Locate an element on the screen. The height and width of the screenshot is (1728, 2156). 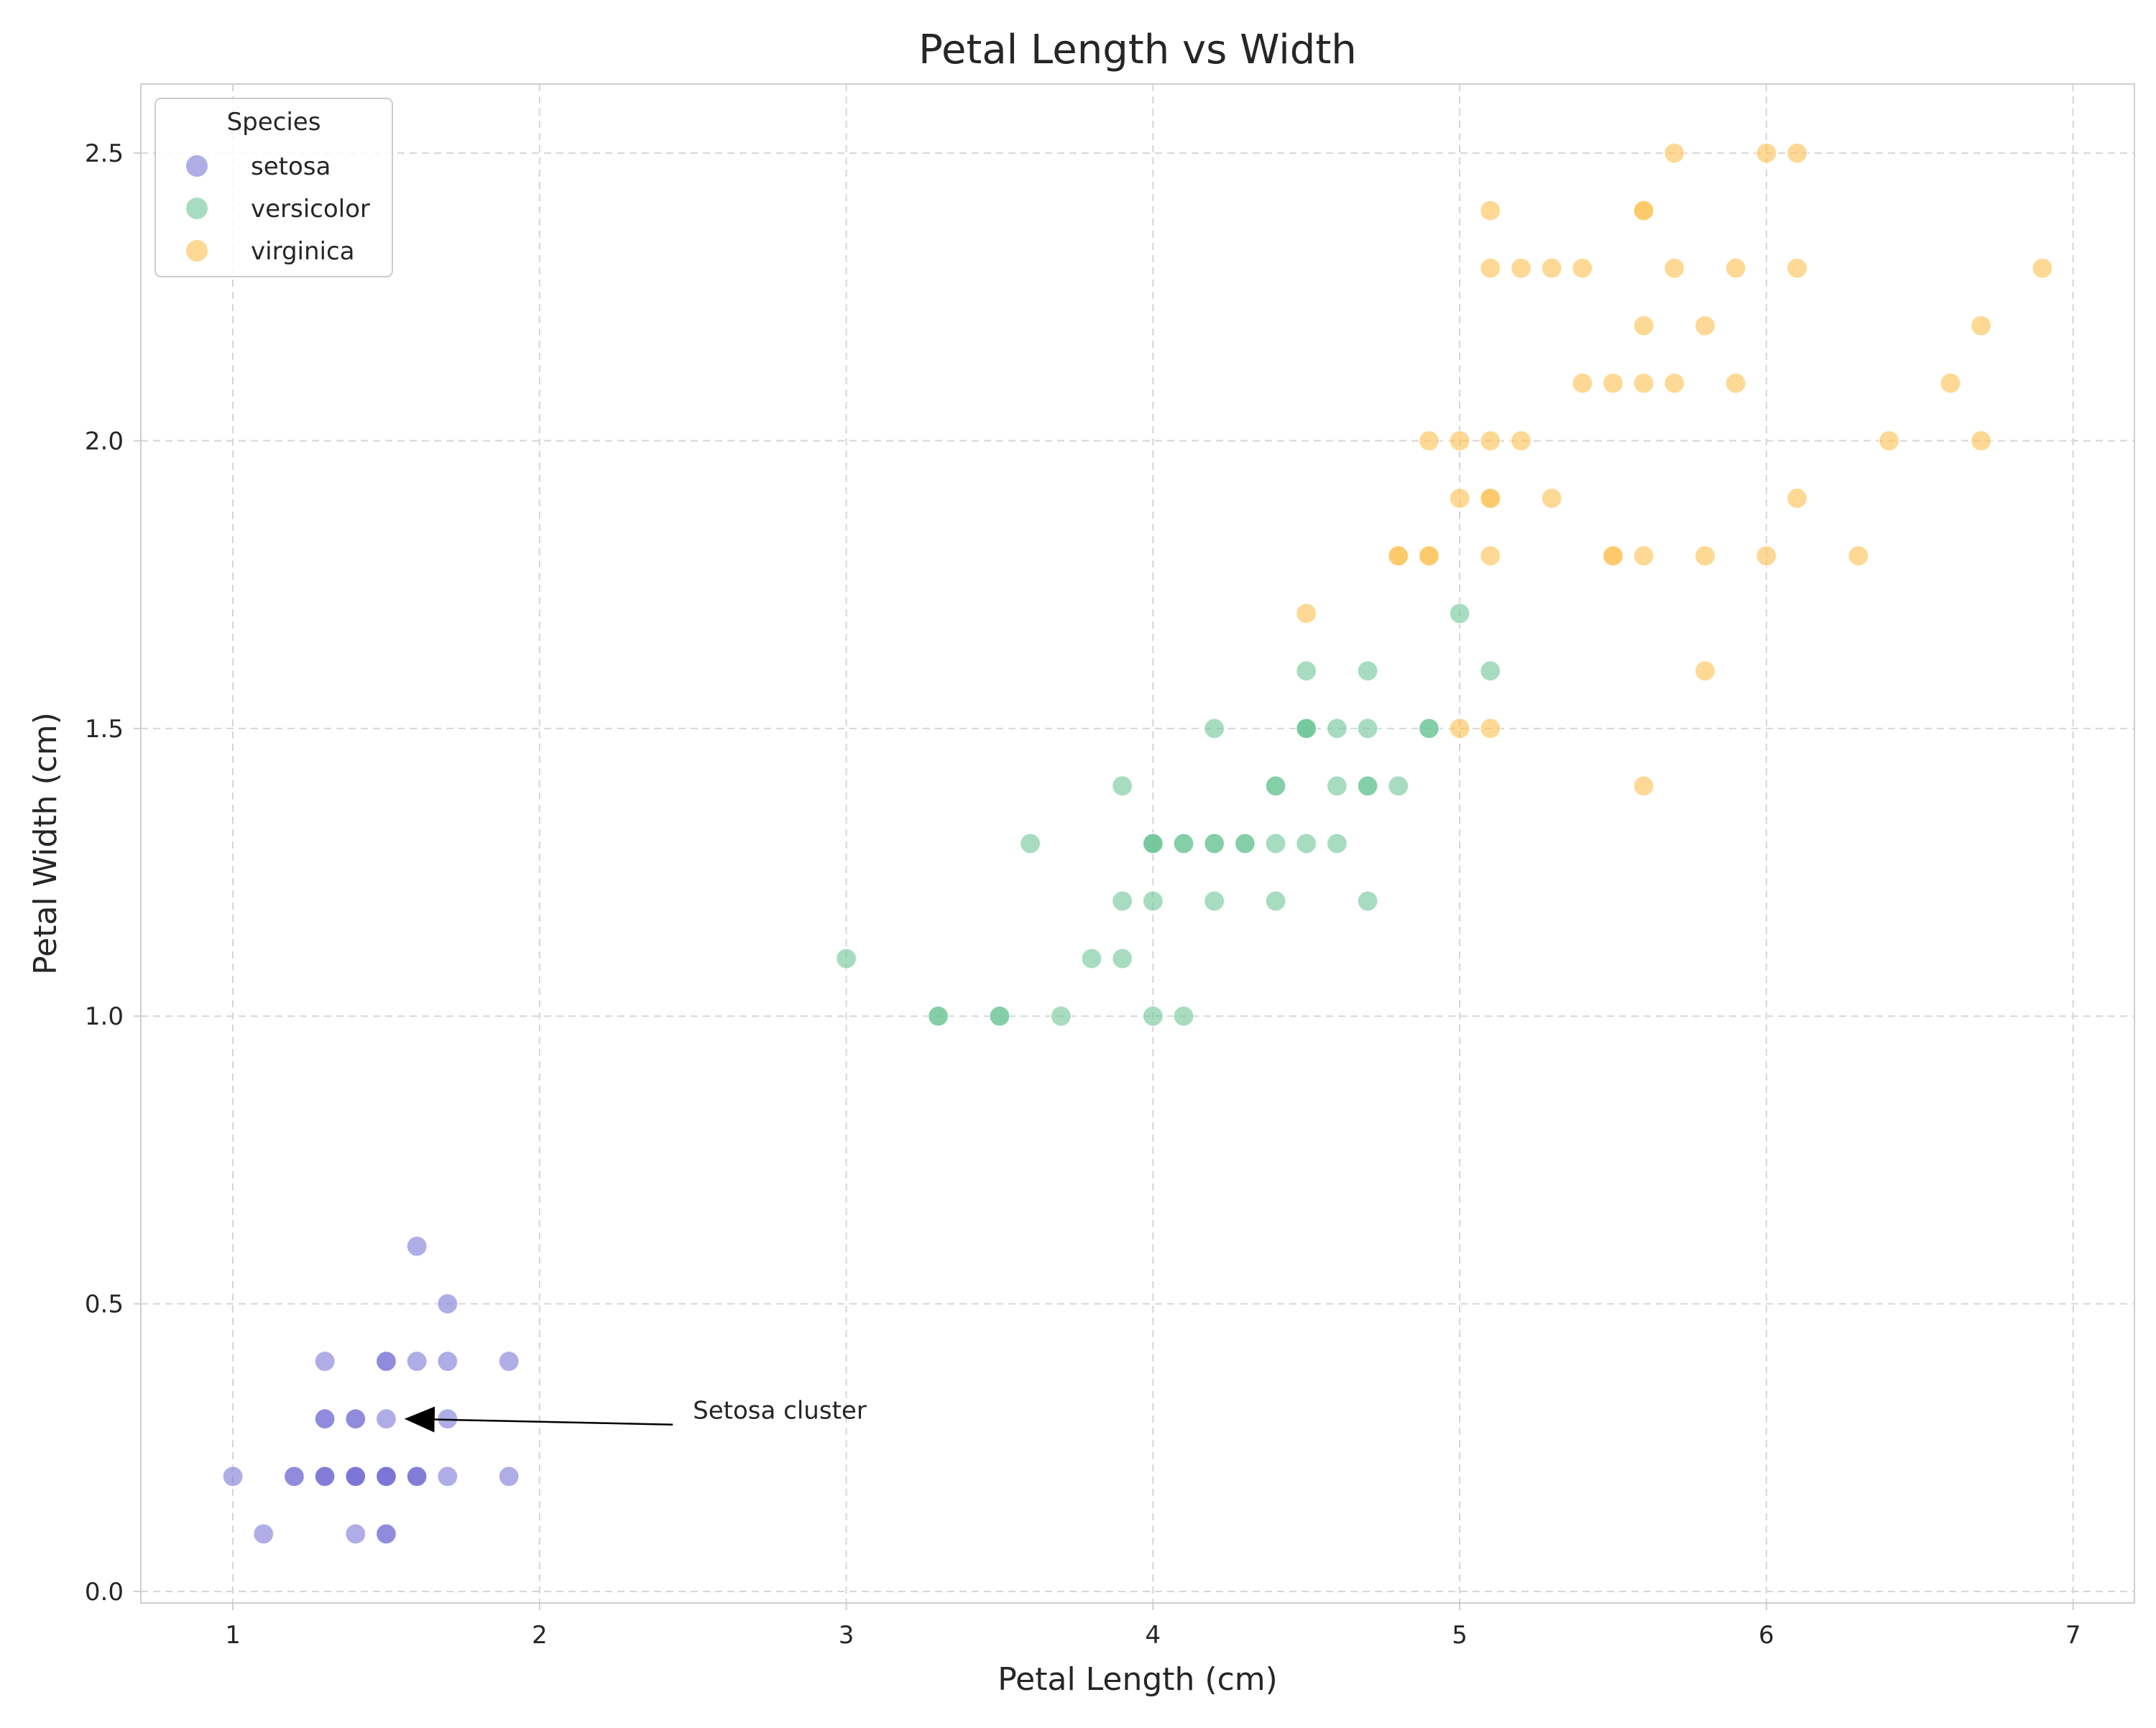
annotation-text: Setosa cluster is located at coordinates (780, 1411).